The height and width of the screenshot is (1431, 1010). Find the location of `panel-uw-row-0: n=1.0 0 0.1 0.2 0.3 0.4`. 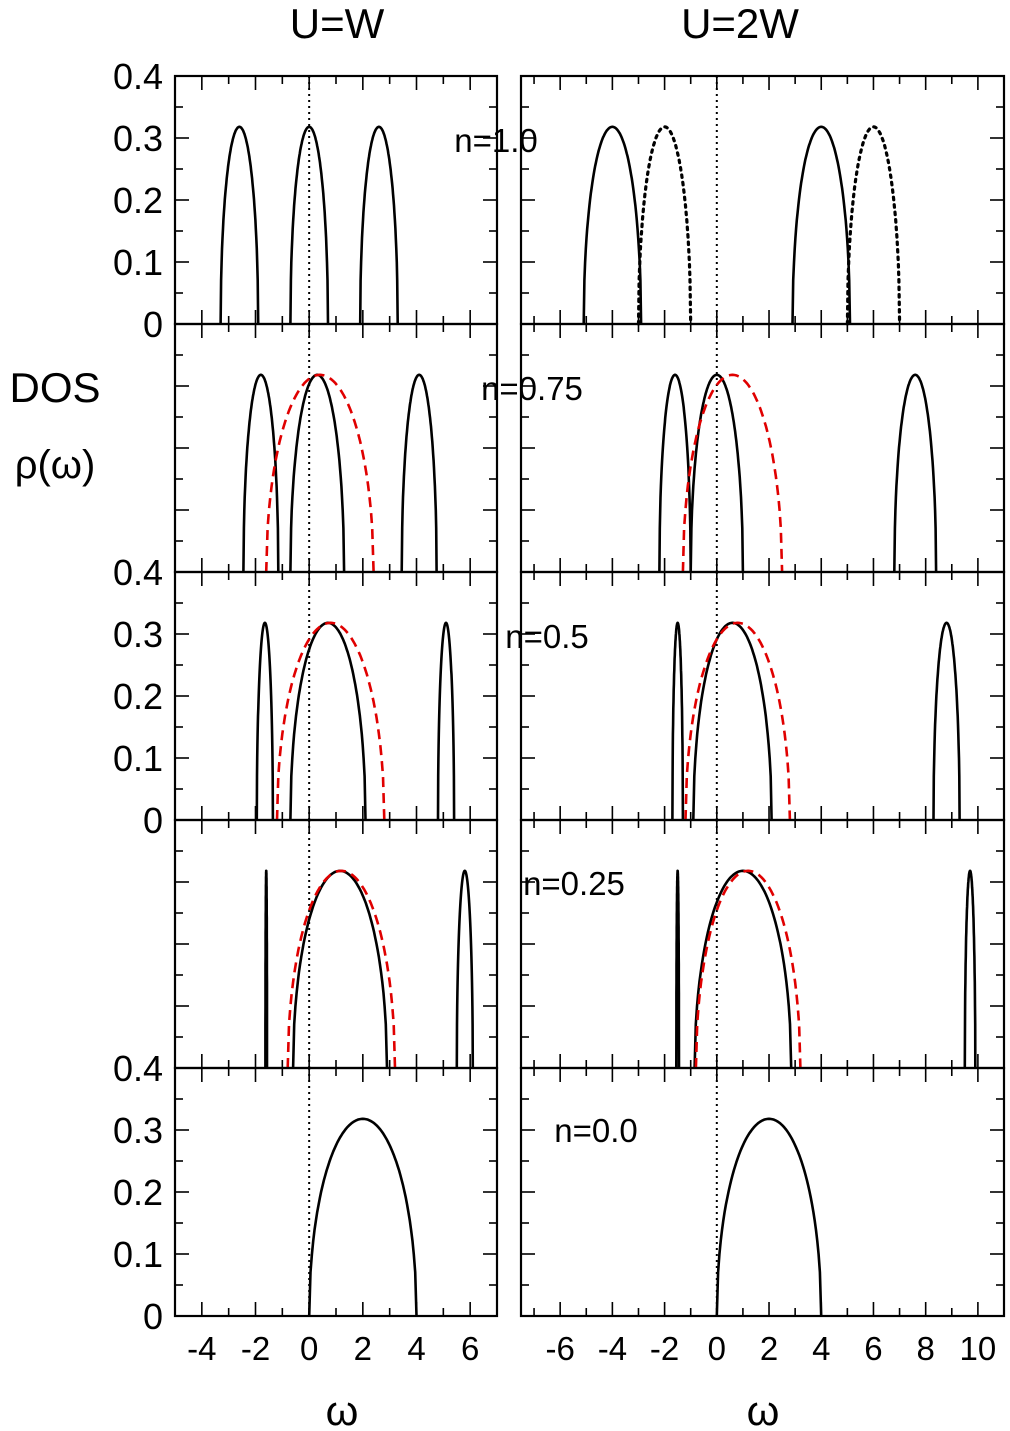

panel-uw-row-0: n=1.0 0 0.1 0.2 0.3 0.4 is located at coordinates (325, 200).